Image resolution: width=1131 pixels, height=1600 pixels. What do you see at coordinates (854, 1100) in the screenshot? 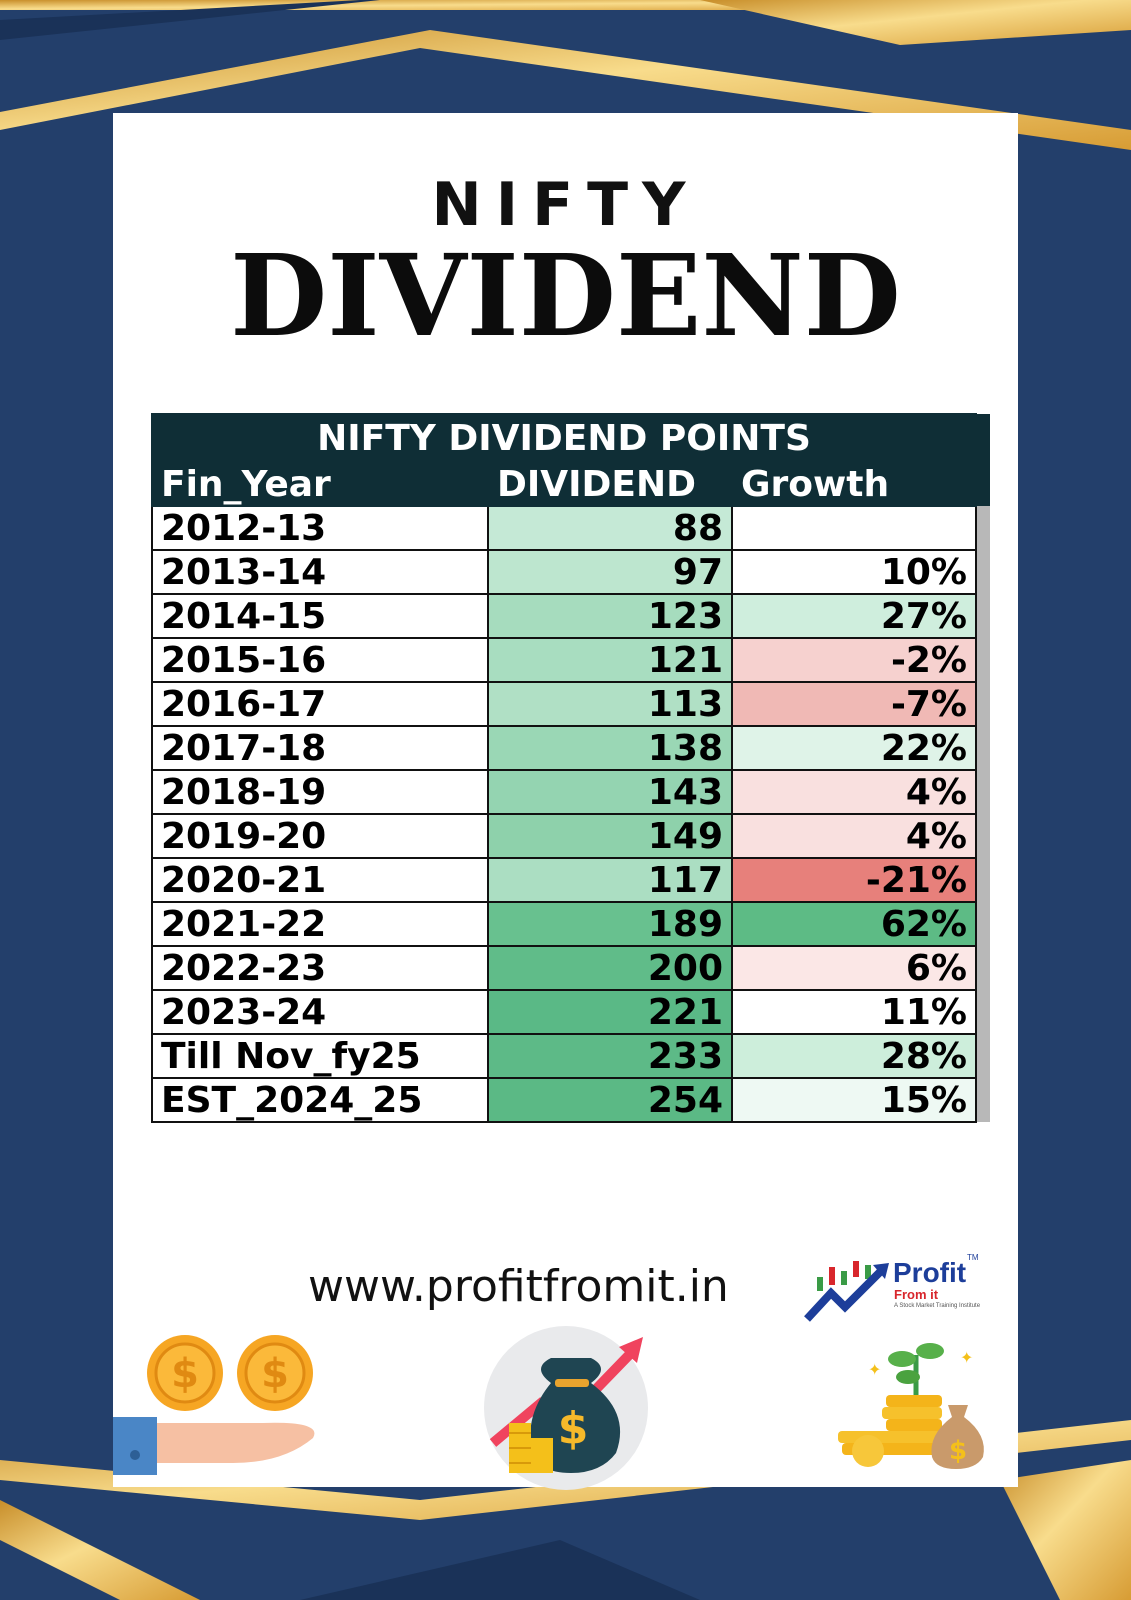
I see `growth-cell: 15%` at bounding box center [854, 1100].